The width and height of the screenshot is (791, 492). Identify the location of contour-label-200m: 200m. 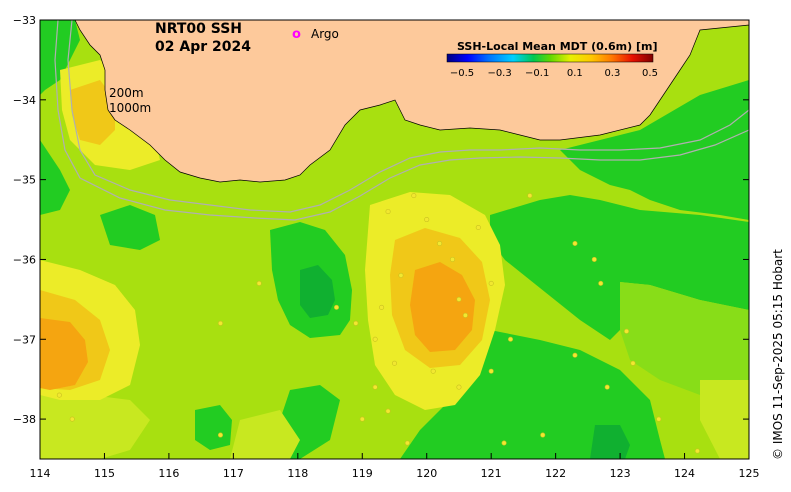
(126, 93).